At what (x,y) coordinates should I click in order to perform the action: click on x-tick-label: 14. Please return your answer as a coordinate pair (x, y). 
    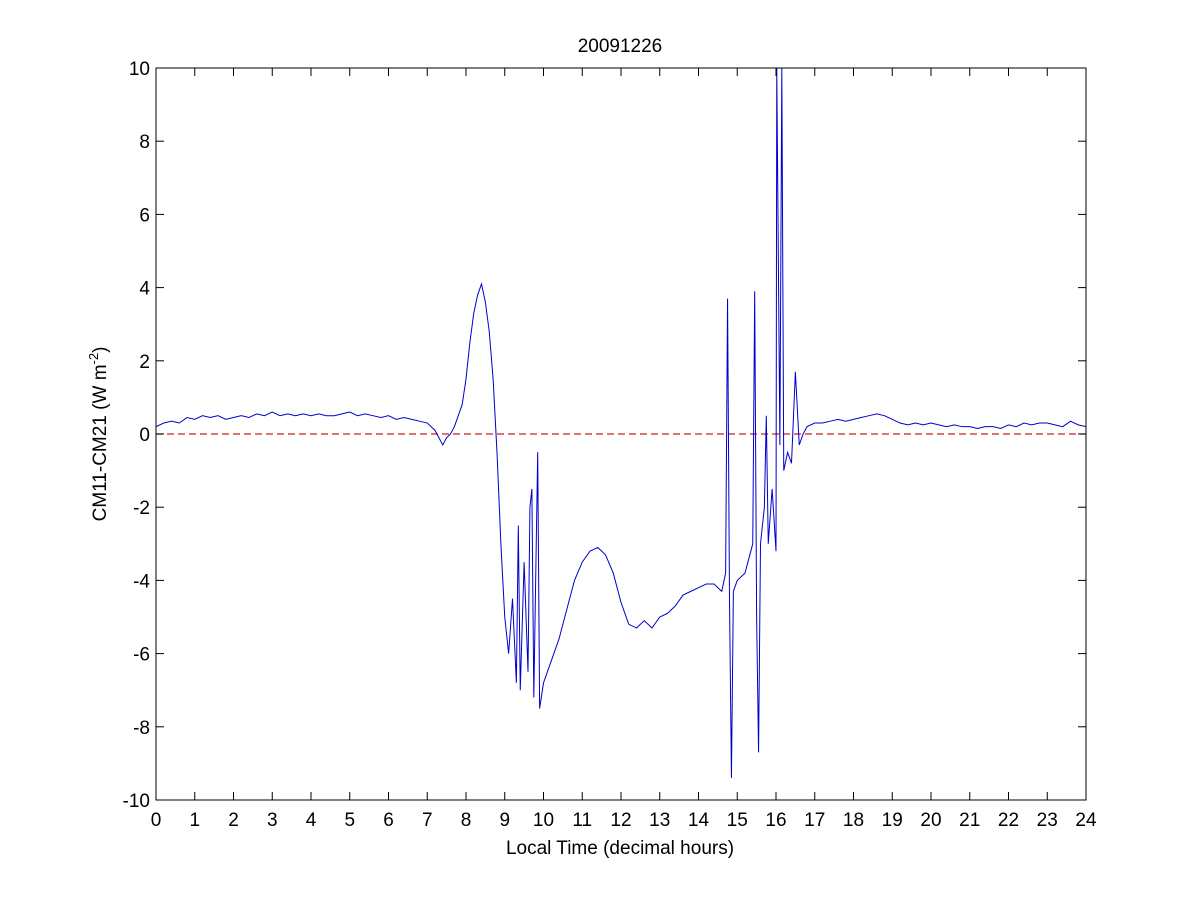
    Looking at the image, I should click on (699, 820).